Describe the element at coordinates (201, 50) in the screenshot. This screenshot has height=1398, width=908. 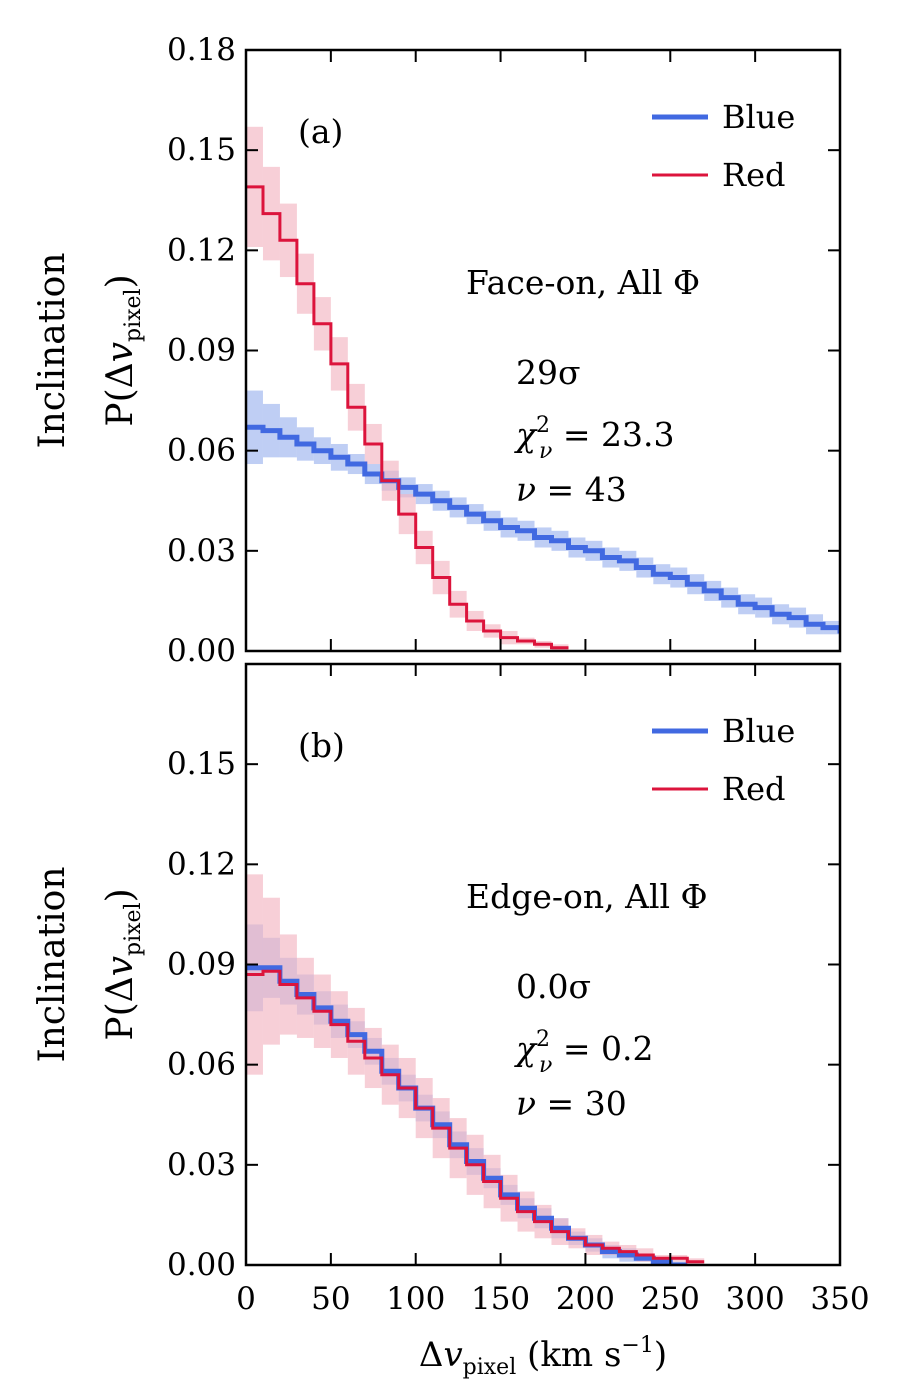
I see `y-tick-label: 0.18` at that location.